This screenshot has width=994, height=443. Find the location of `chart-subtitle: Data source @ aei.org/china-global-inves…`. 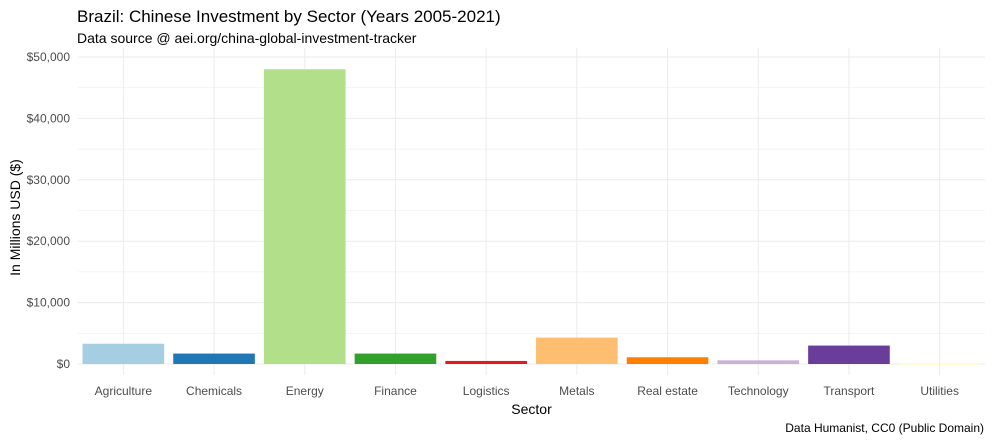

chart-subtitle: Data source @ aei.org/china-global-inves… is located at coordinates (247, 38).